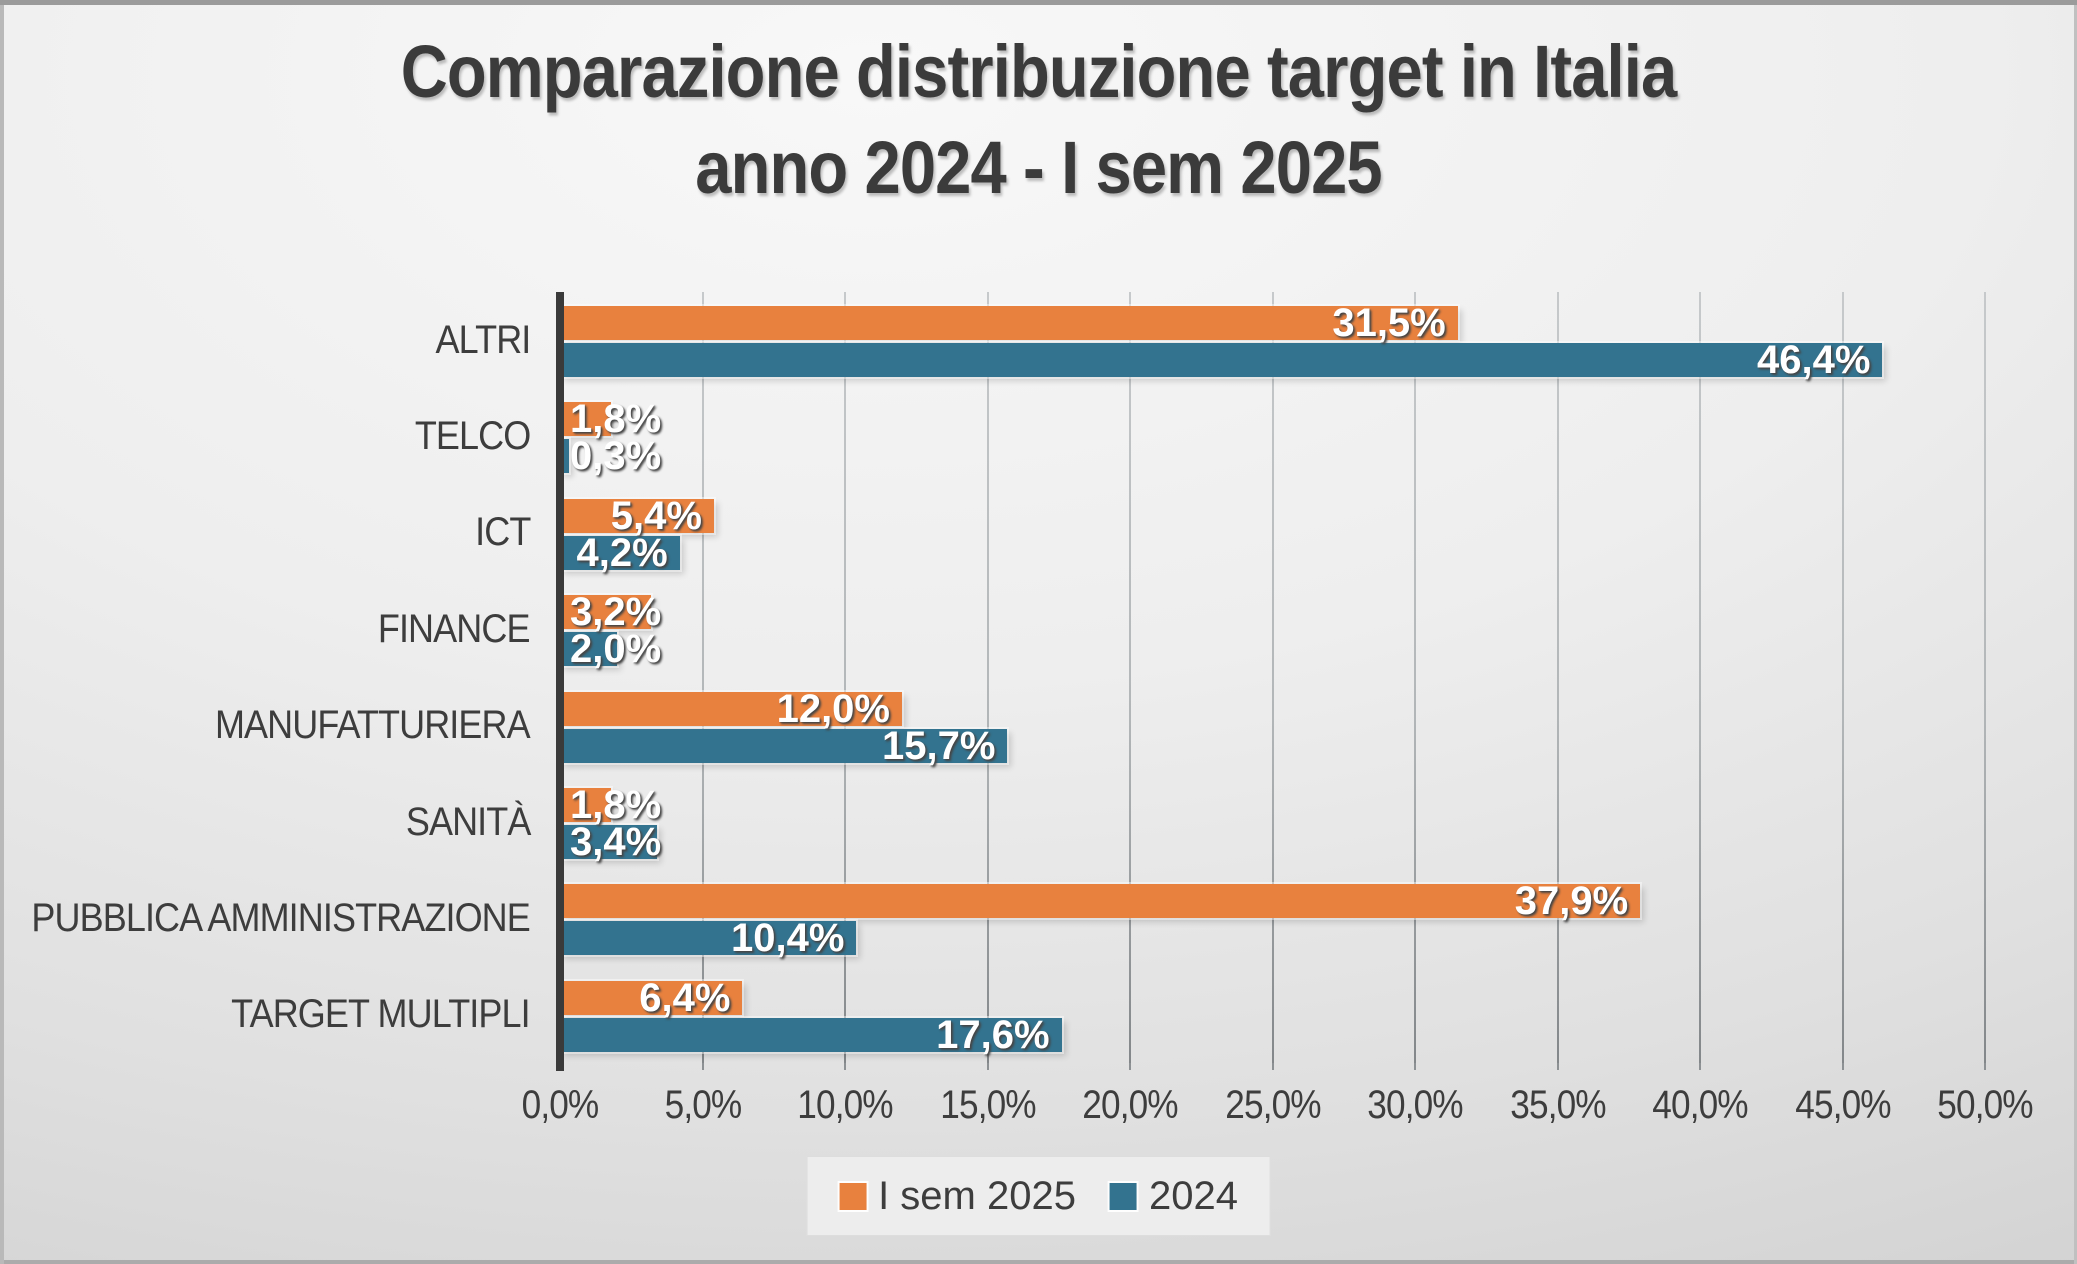 The image size is (2077, 1264). Describe the element at coordinates (939, 745) in the screenshot. I see `data-label-2024: 15,7%` at that location.